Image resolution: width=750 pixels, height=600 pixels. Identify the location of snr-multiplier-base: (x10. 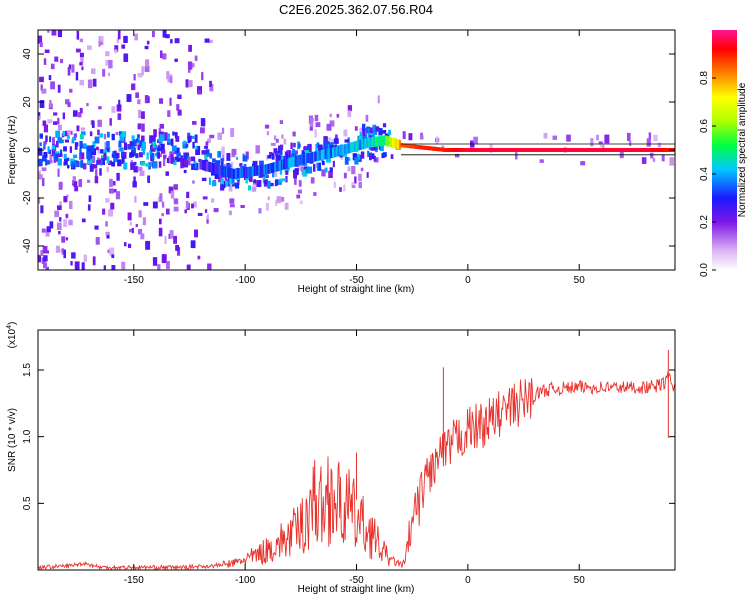
(12, 338).